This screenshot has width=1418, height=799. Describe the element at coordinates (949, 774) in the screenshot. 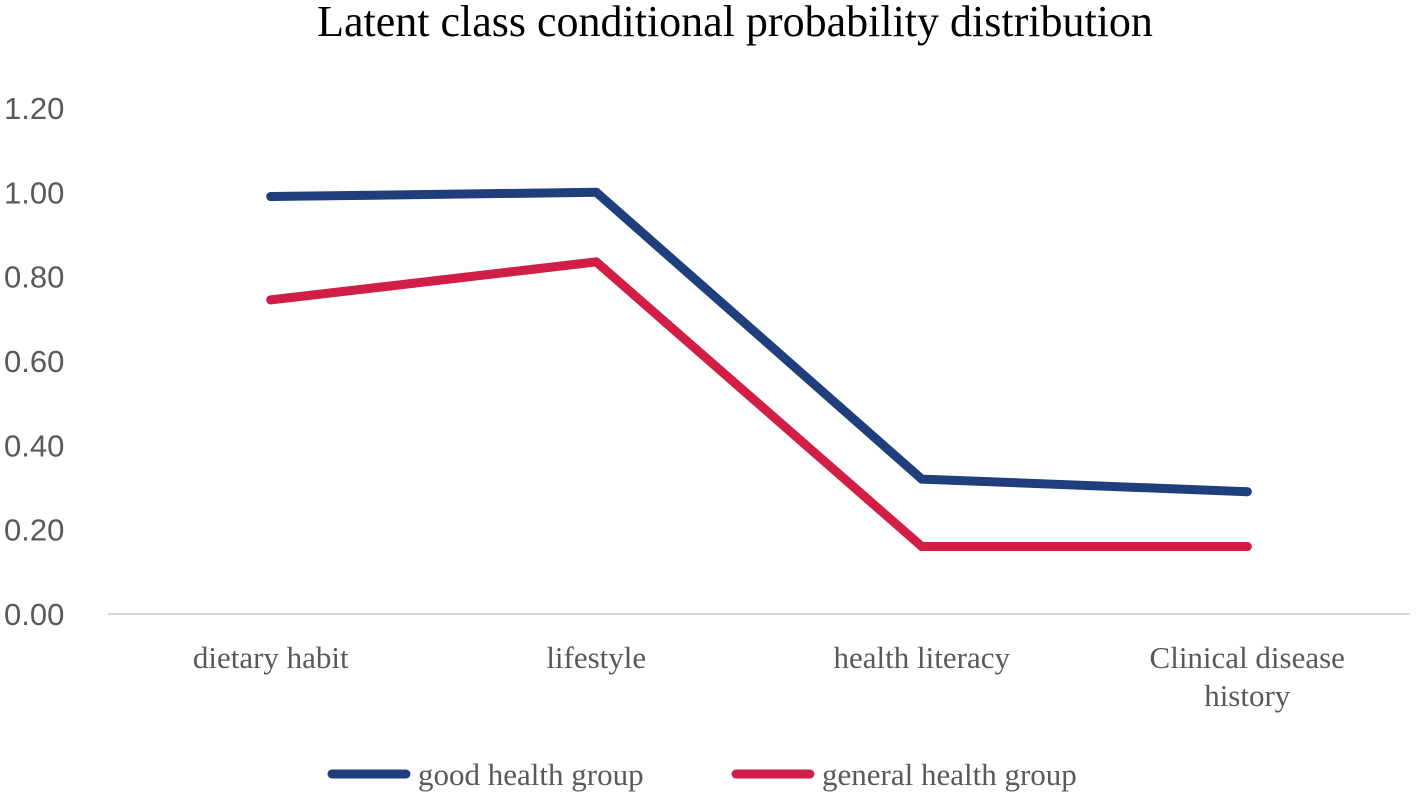

I see `legend-label: general health group` at that location.